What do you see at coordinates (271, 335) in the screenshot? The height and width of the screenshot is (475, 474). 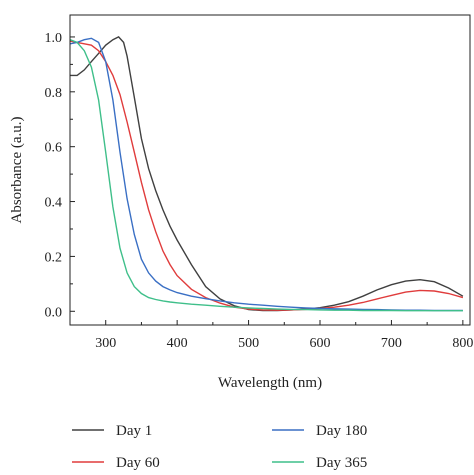 I see `x-axis-ticks: 300 400 500 600 700 800` at bounding box center [271, 335].